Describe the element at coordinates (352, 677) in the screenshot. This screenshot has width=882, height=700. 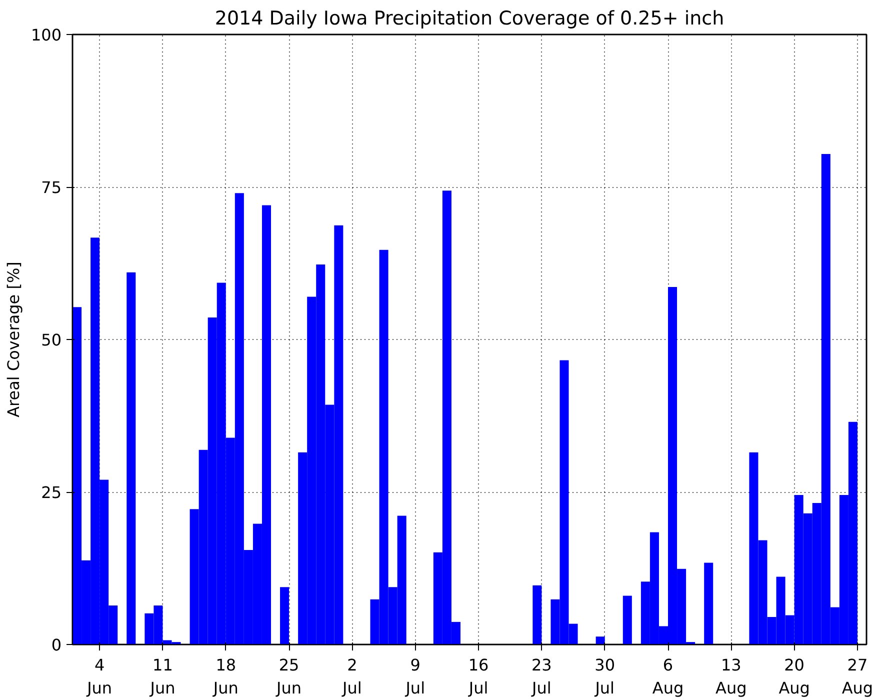
I see `x-tick-label: 2 Jul` at that location.